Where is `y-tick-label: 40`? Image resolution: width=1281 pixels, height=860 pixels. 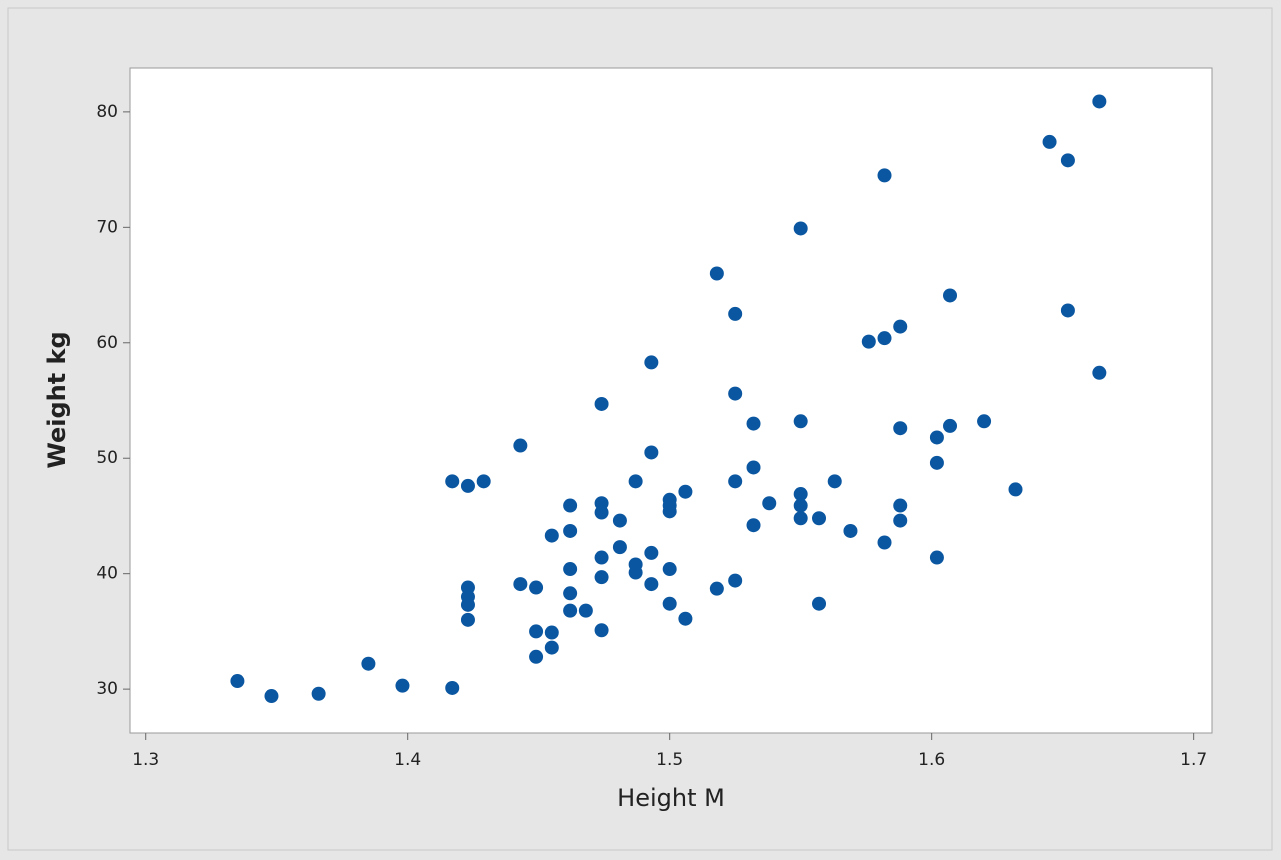
y-tick-label: 40 is located at coordinates (107, 574).